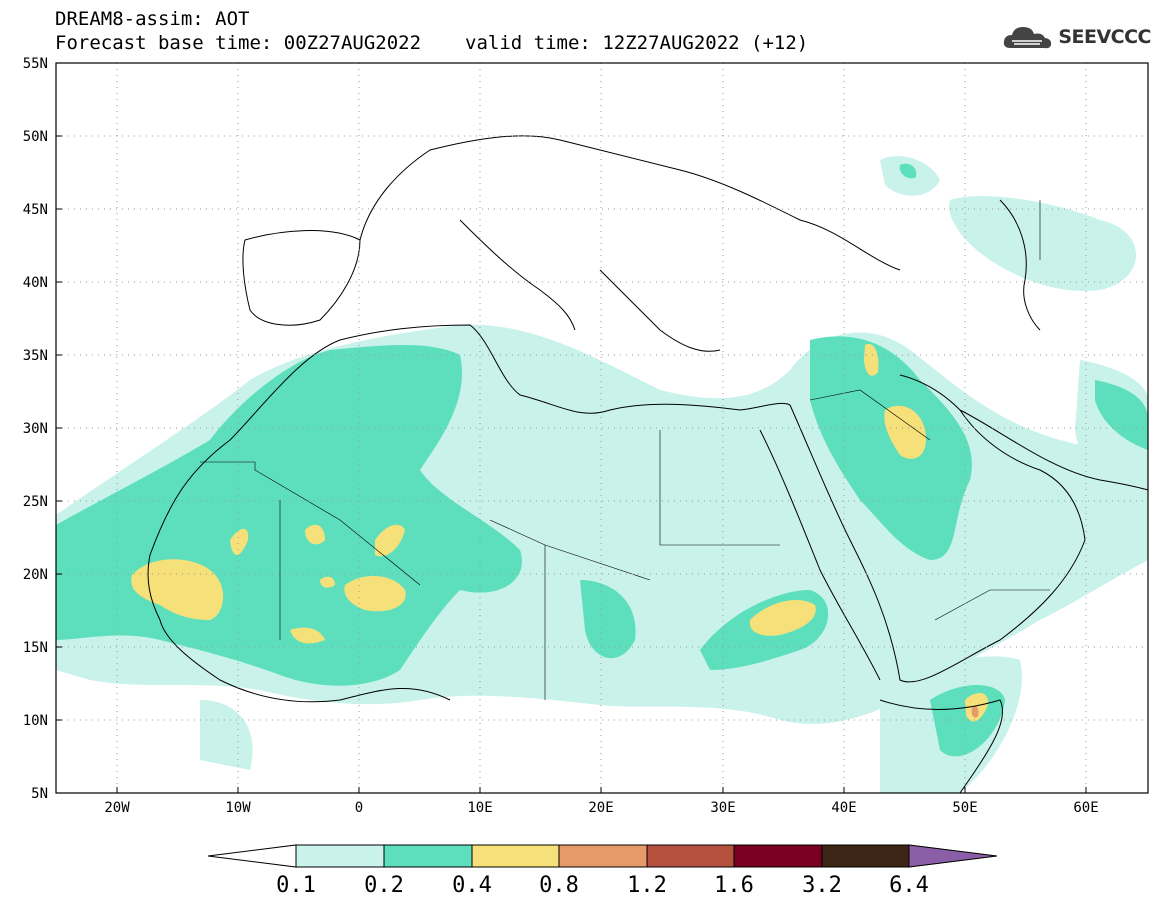  Describe the element at coordinates (953, 856) in the screenshot. I see `colorbar-overflow` at that location.